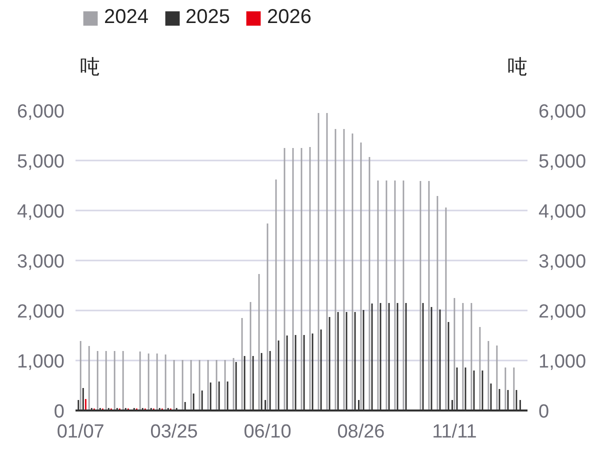  Describe the element at coordinates (517, 67) in the screenshot. I see `y2-axis-title: 吨` at that location.